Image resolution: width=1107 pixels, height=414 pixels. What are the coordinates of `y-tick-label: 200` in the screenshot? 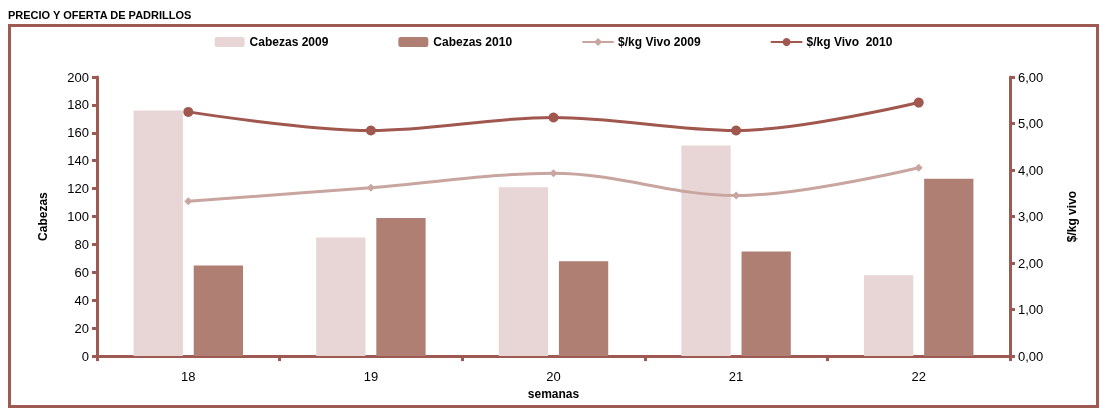 It's located at (78, 77).